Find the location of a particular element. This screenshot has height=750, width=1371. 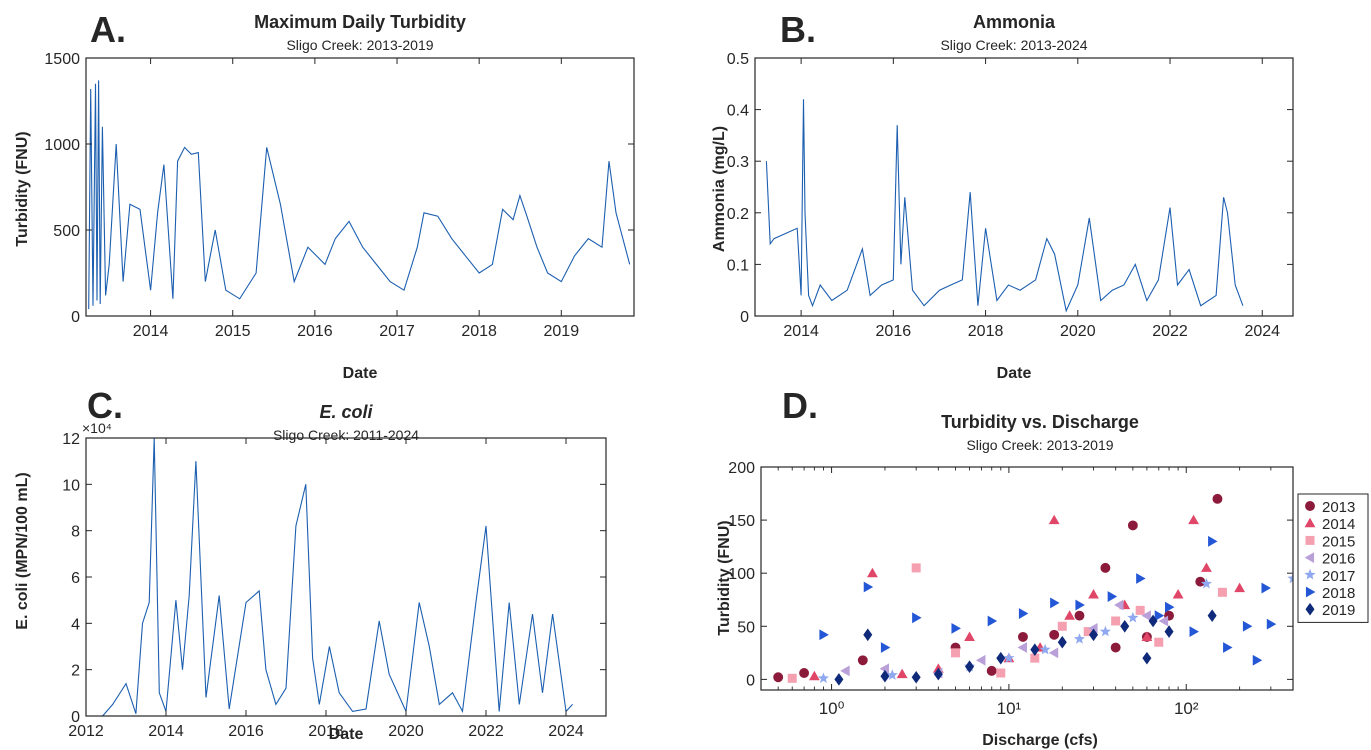

panel-d-xlabel: Discharge (cfs) is located at coordinates (1040, 740).